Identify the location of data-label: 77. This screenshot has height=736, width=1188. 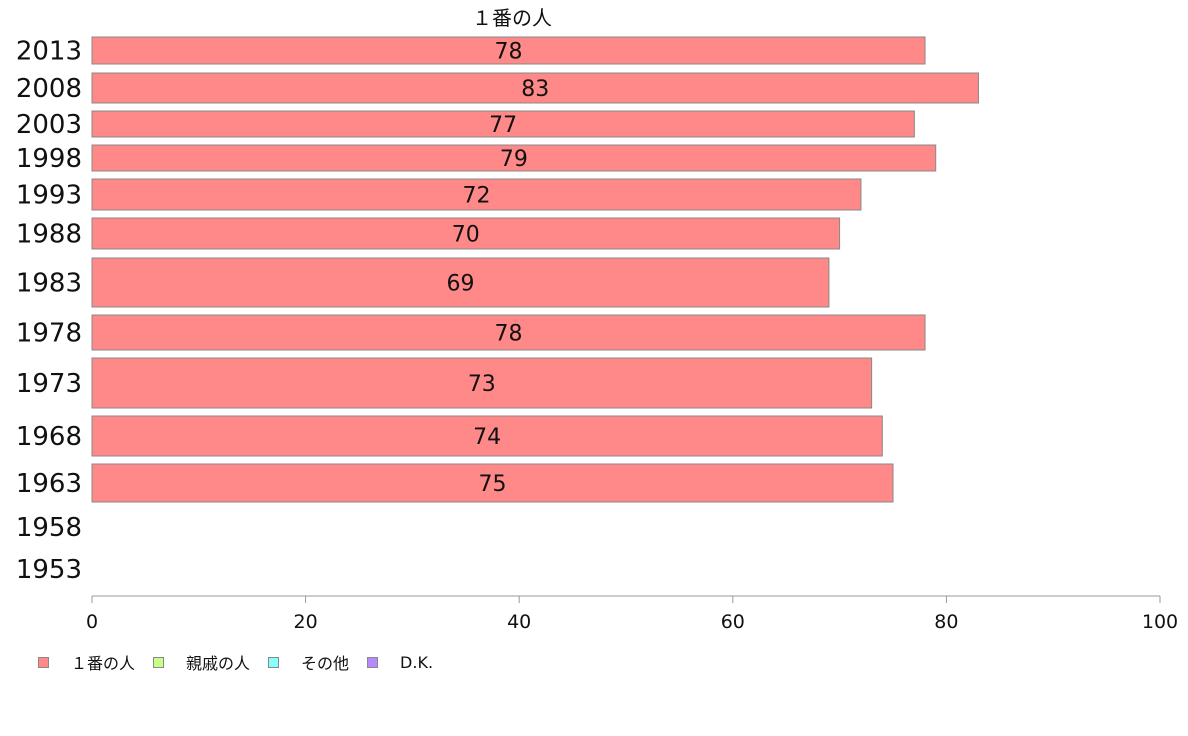
(503, 125).